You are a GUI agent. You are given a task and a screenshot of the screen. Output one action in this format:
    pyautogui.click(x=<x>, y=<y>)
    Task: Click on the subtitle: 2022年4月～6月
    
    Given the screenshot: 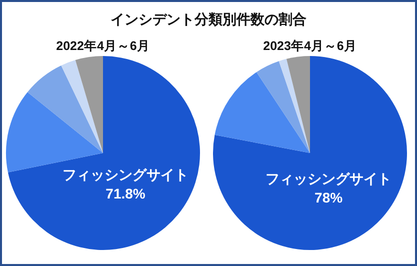 What is the action you would take?
    pyautogui.click(x=103, y=46)
    